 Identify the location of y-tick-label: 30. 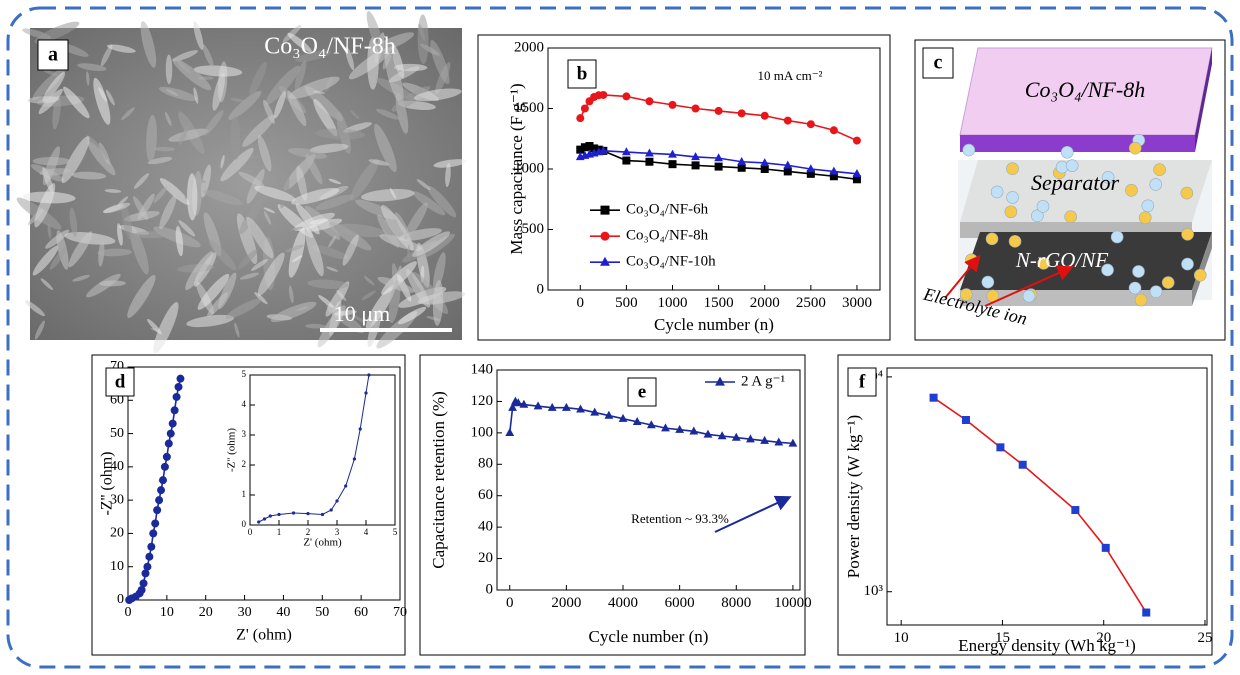
(117, 499).